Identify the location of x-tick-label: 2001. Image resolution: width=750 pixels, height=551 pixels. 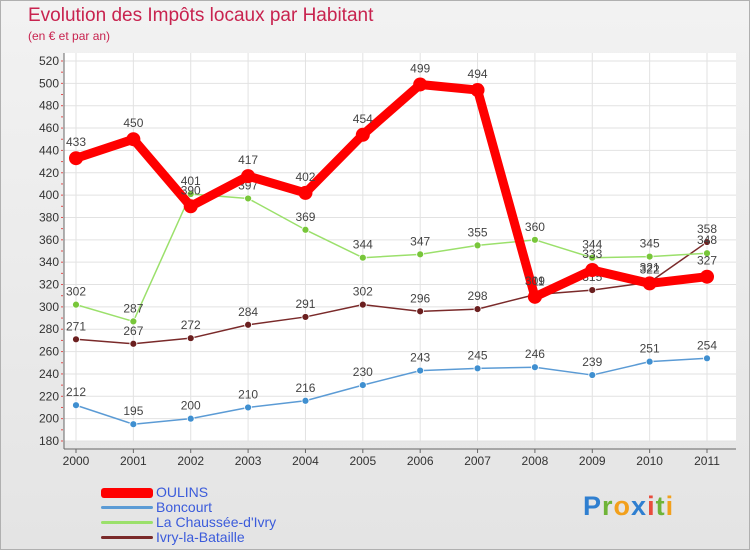
(133, 461).